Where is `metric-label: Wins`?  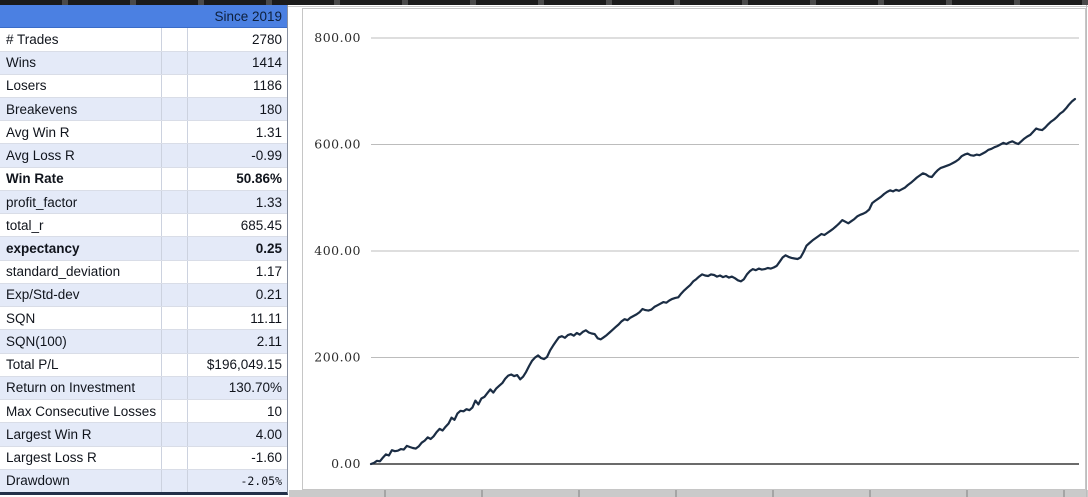
metric-label: Wins is located at coordinates (81, 62).